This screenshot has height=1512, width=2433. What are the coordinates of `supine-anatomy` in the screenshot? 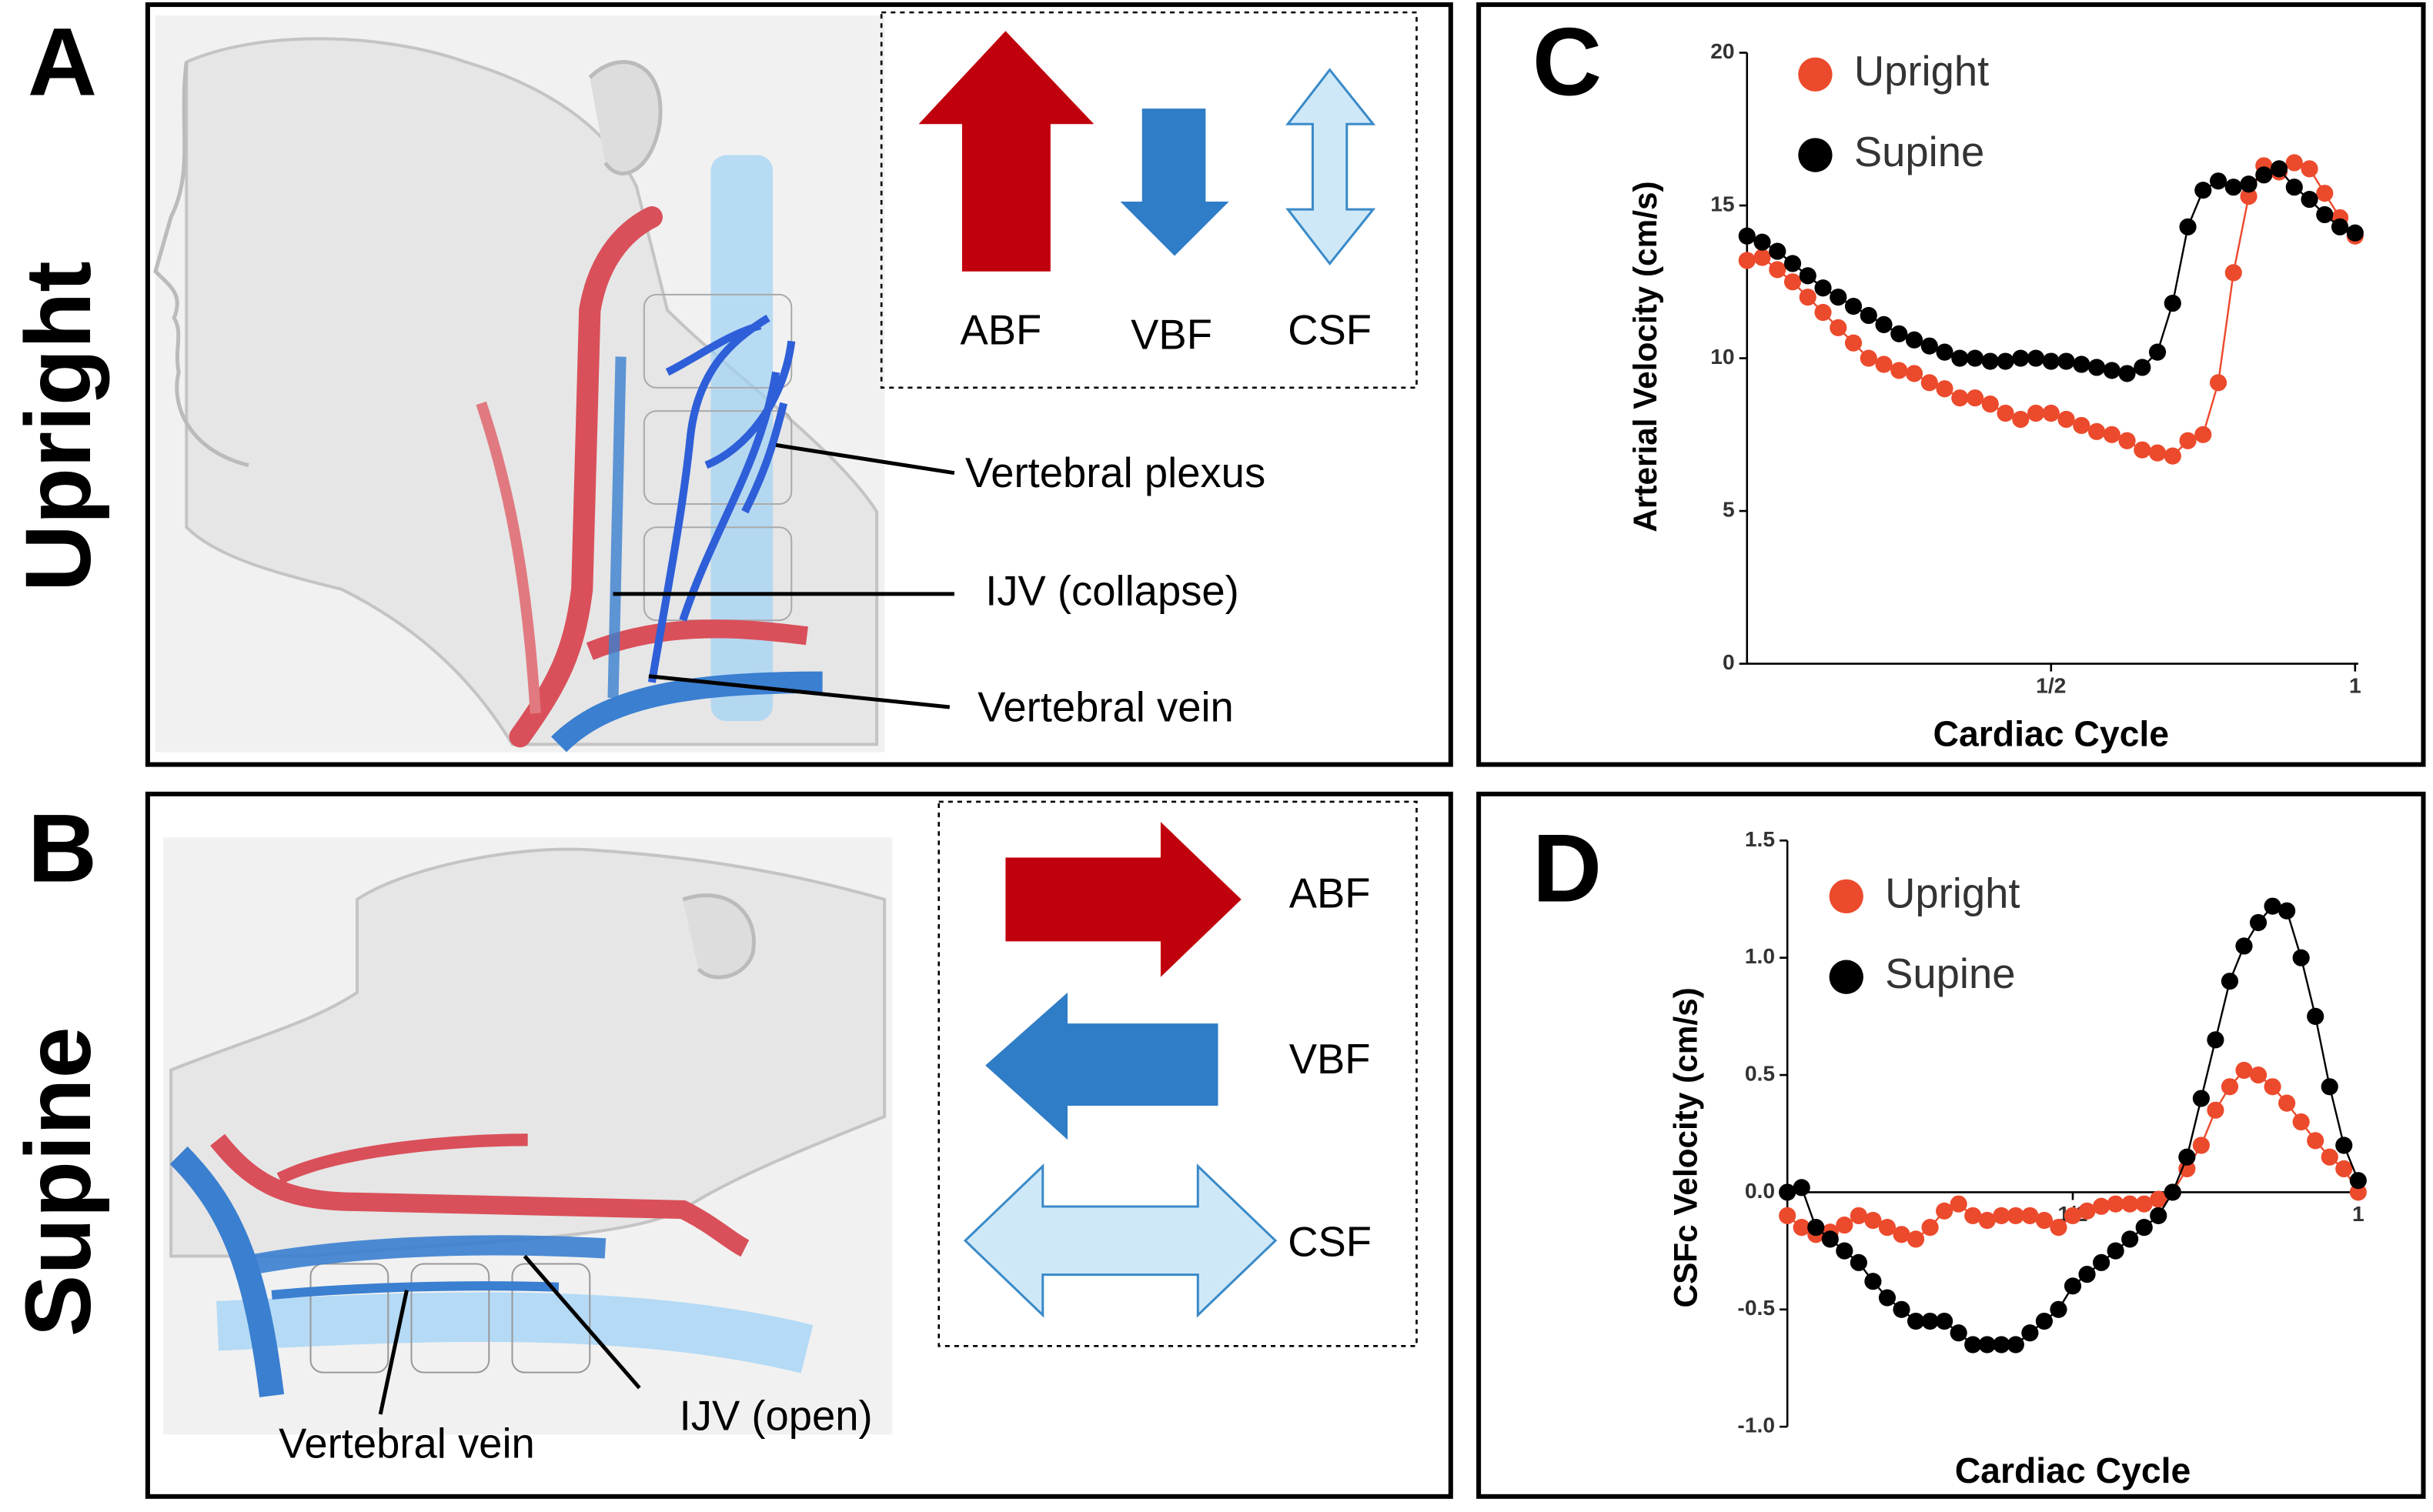 It's located at (528, 1136).